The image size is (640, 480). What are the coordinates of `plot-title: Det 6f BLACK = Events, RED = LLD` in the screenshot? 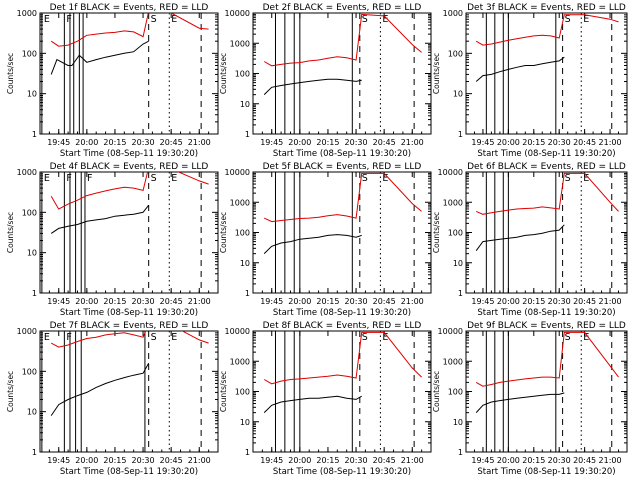 It's located at (546, 167).